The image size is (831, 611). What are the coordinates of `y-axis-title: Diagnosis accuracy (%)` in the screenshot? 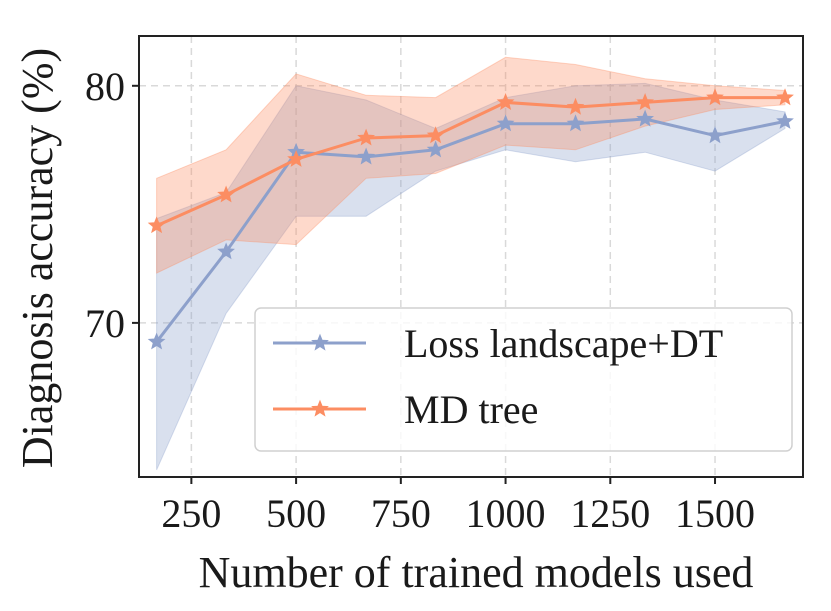 It's located at (37, 258).